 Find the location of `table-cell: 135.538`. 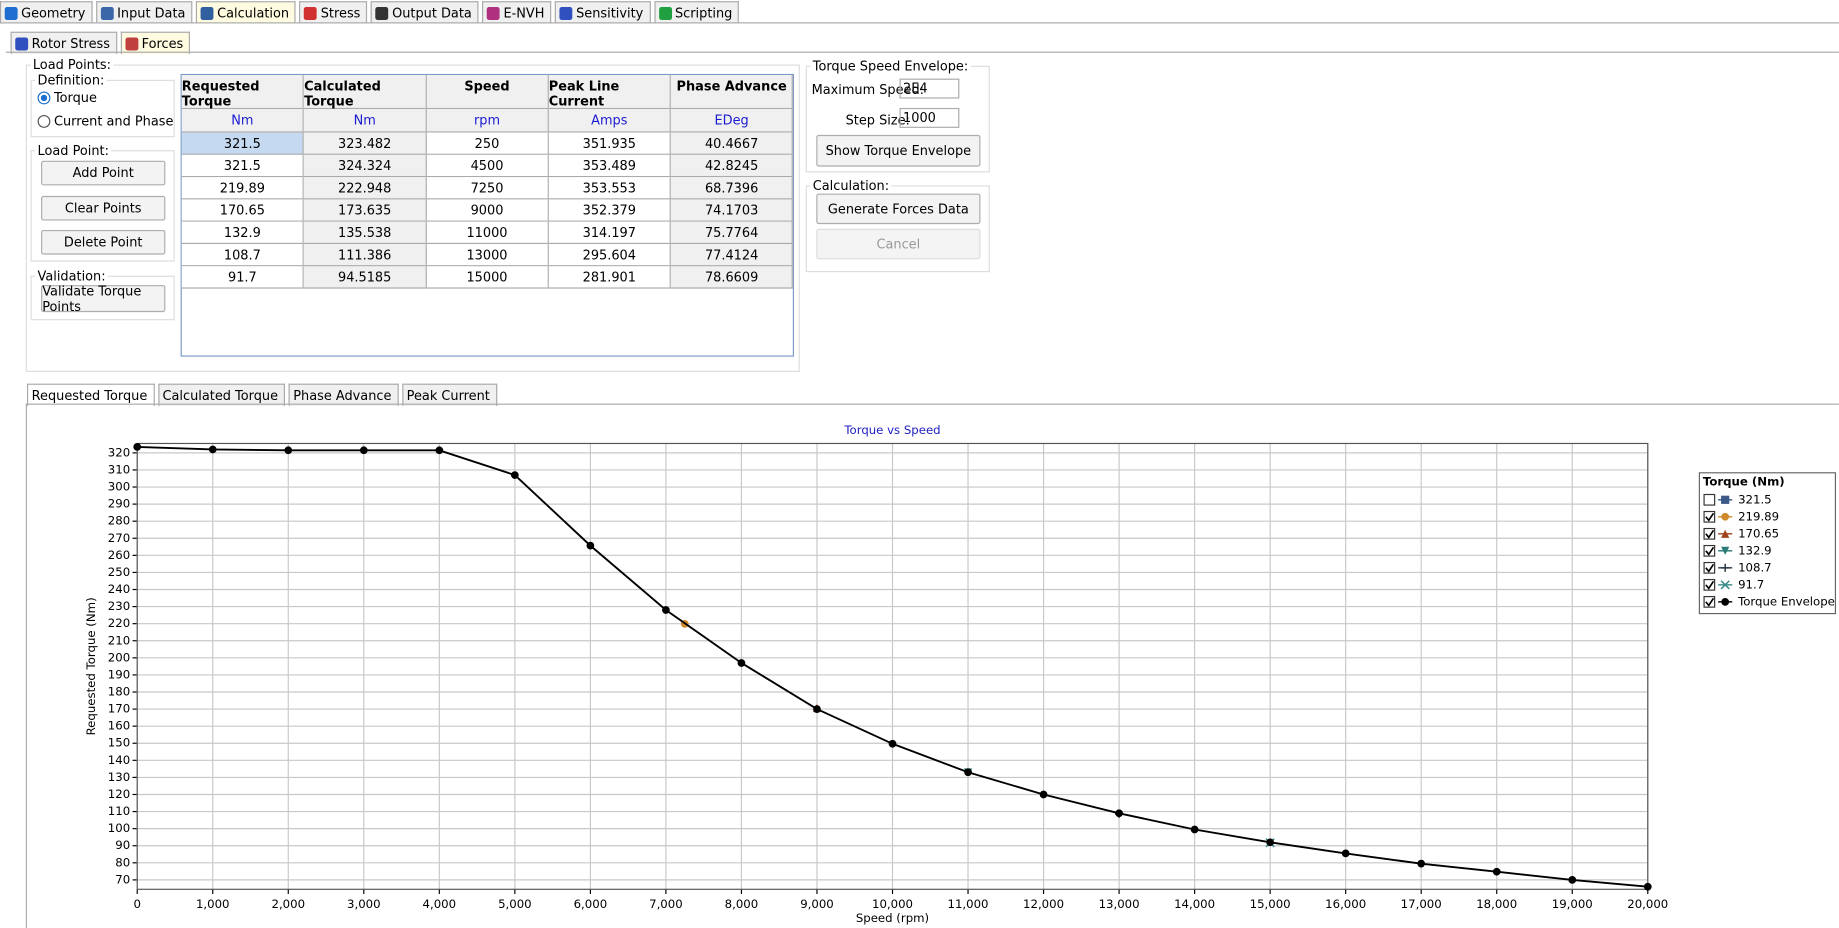

table-cell: 135.538 is located at coordinates (365, 233).